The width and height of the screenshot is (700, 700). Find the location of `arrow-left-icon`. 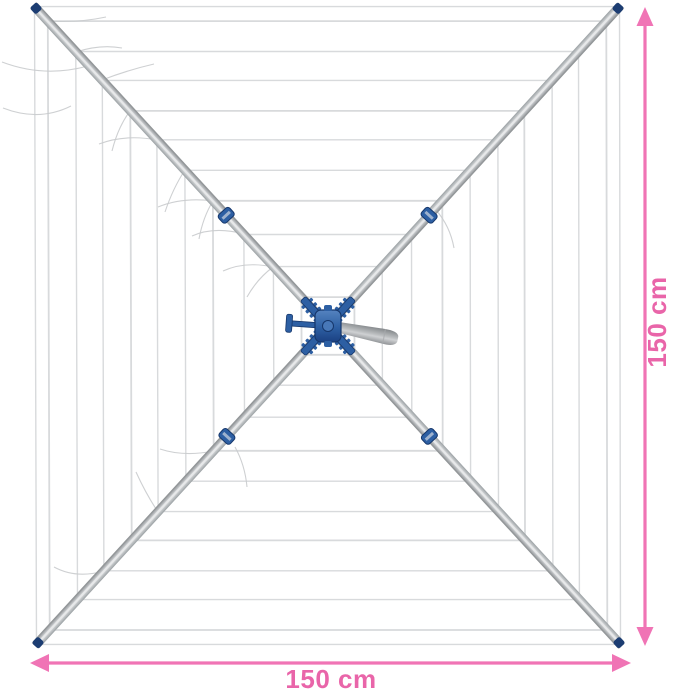

arrow-left-icon is located at coordinates (39, 663).